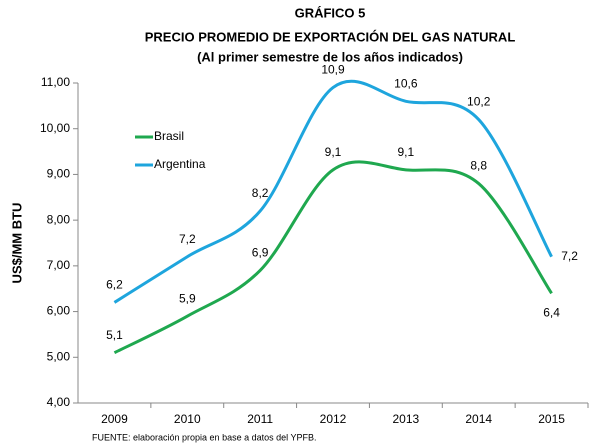  I want to click on data-label: 8,8, so click(478, 166).